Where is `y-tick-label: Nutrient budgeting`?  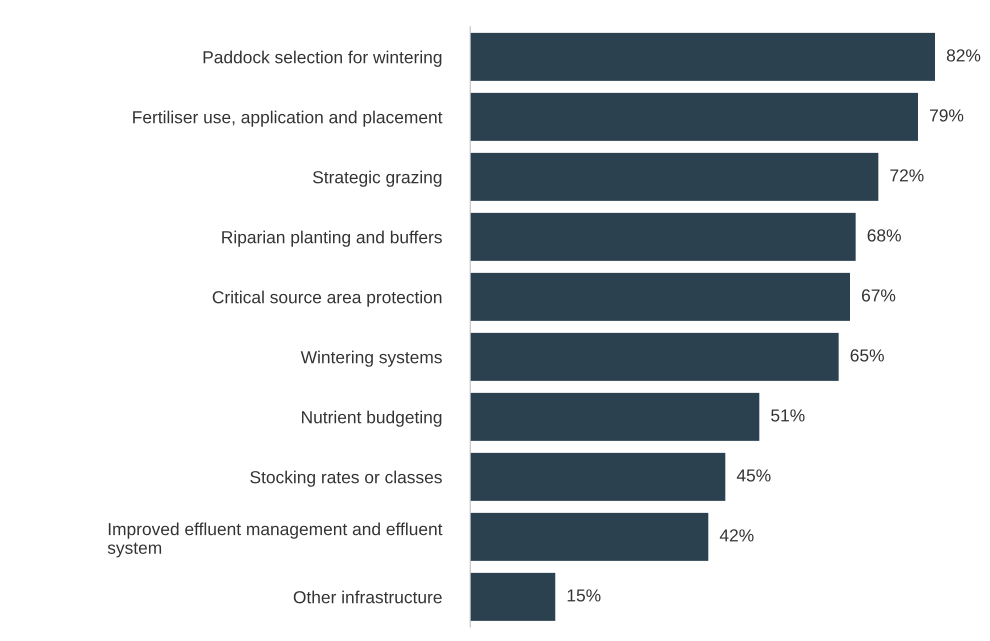 y-tick-label: Nutrient budgeting is located at coordinates (372, 418).